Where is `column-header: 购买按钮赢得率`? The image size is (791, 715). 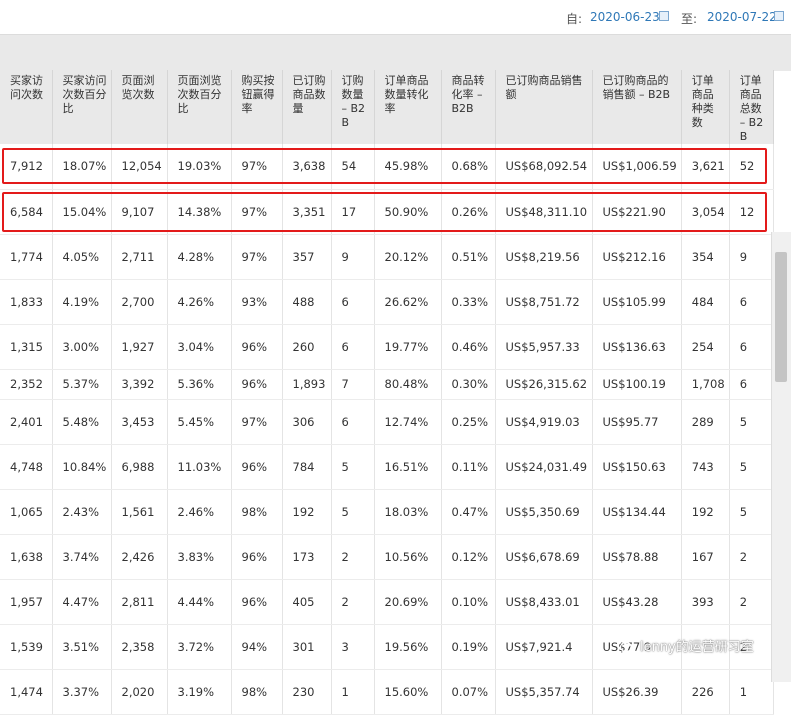 column-header: 购买按钮赢得率 is located at coordinates (257, 107).